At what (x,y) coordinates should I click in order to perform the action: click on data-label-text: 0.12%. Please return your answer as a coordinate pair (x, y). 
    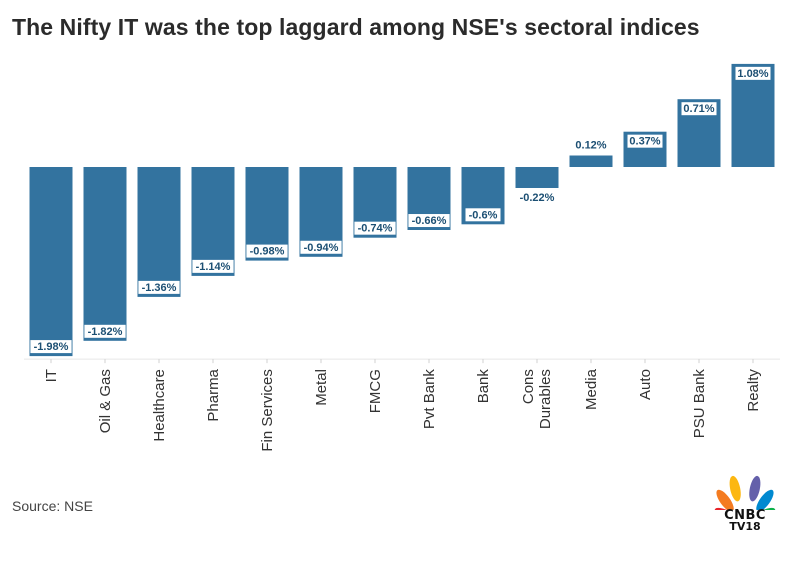
    Looking at the image, I should click on (590, 146).